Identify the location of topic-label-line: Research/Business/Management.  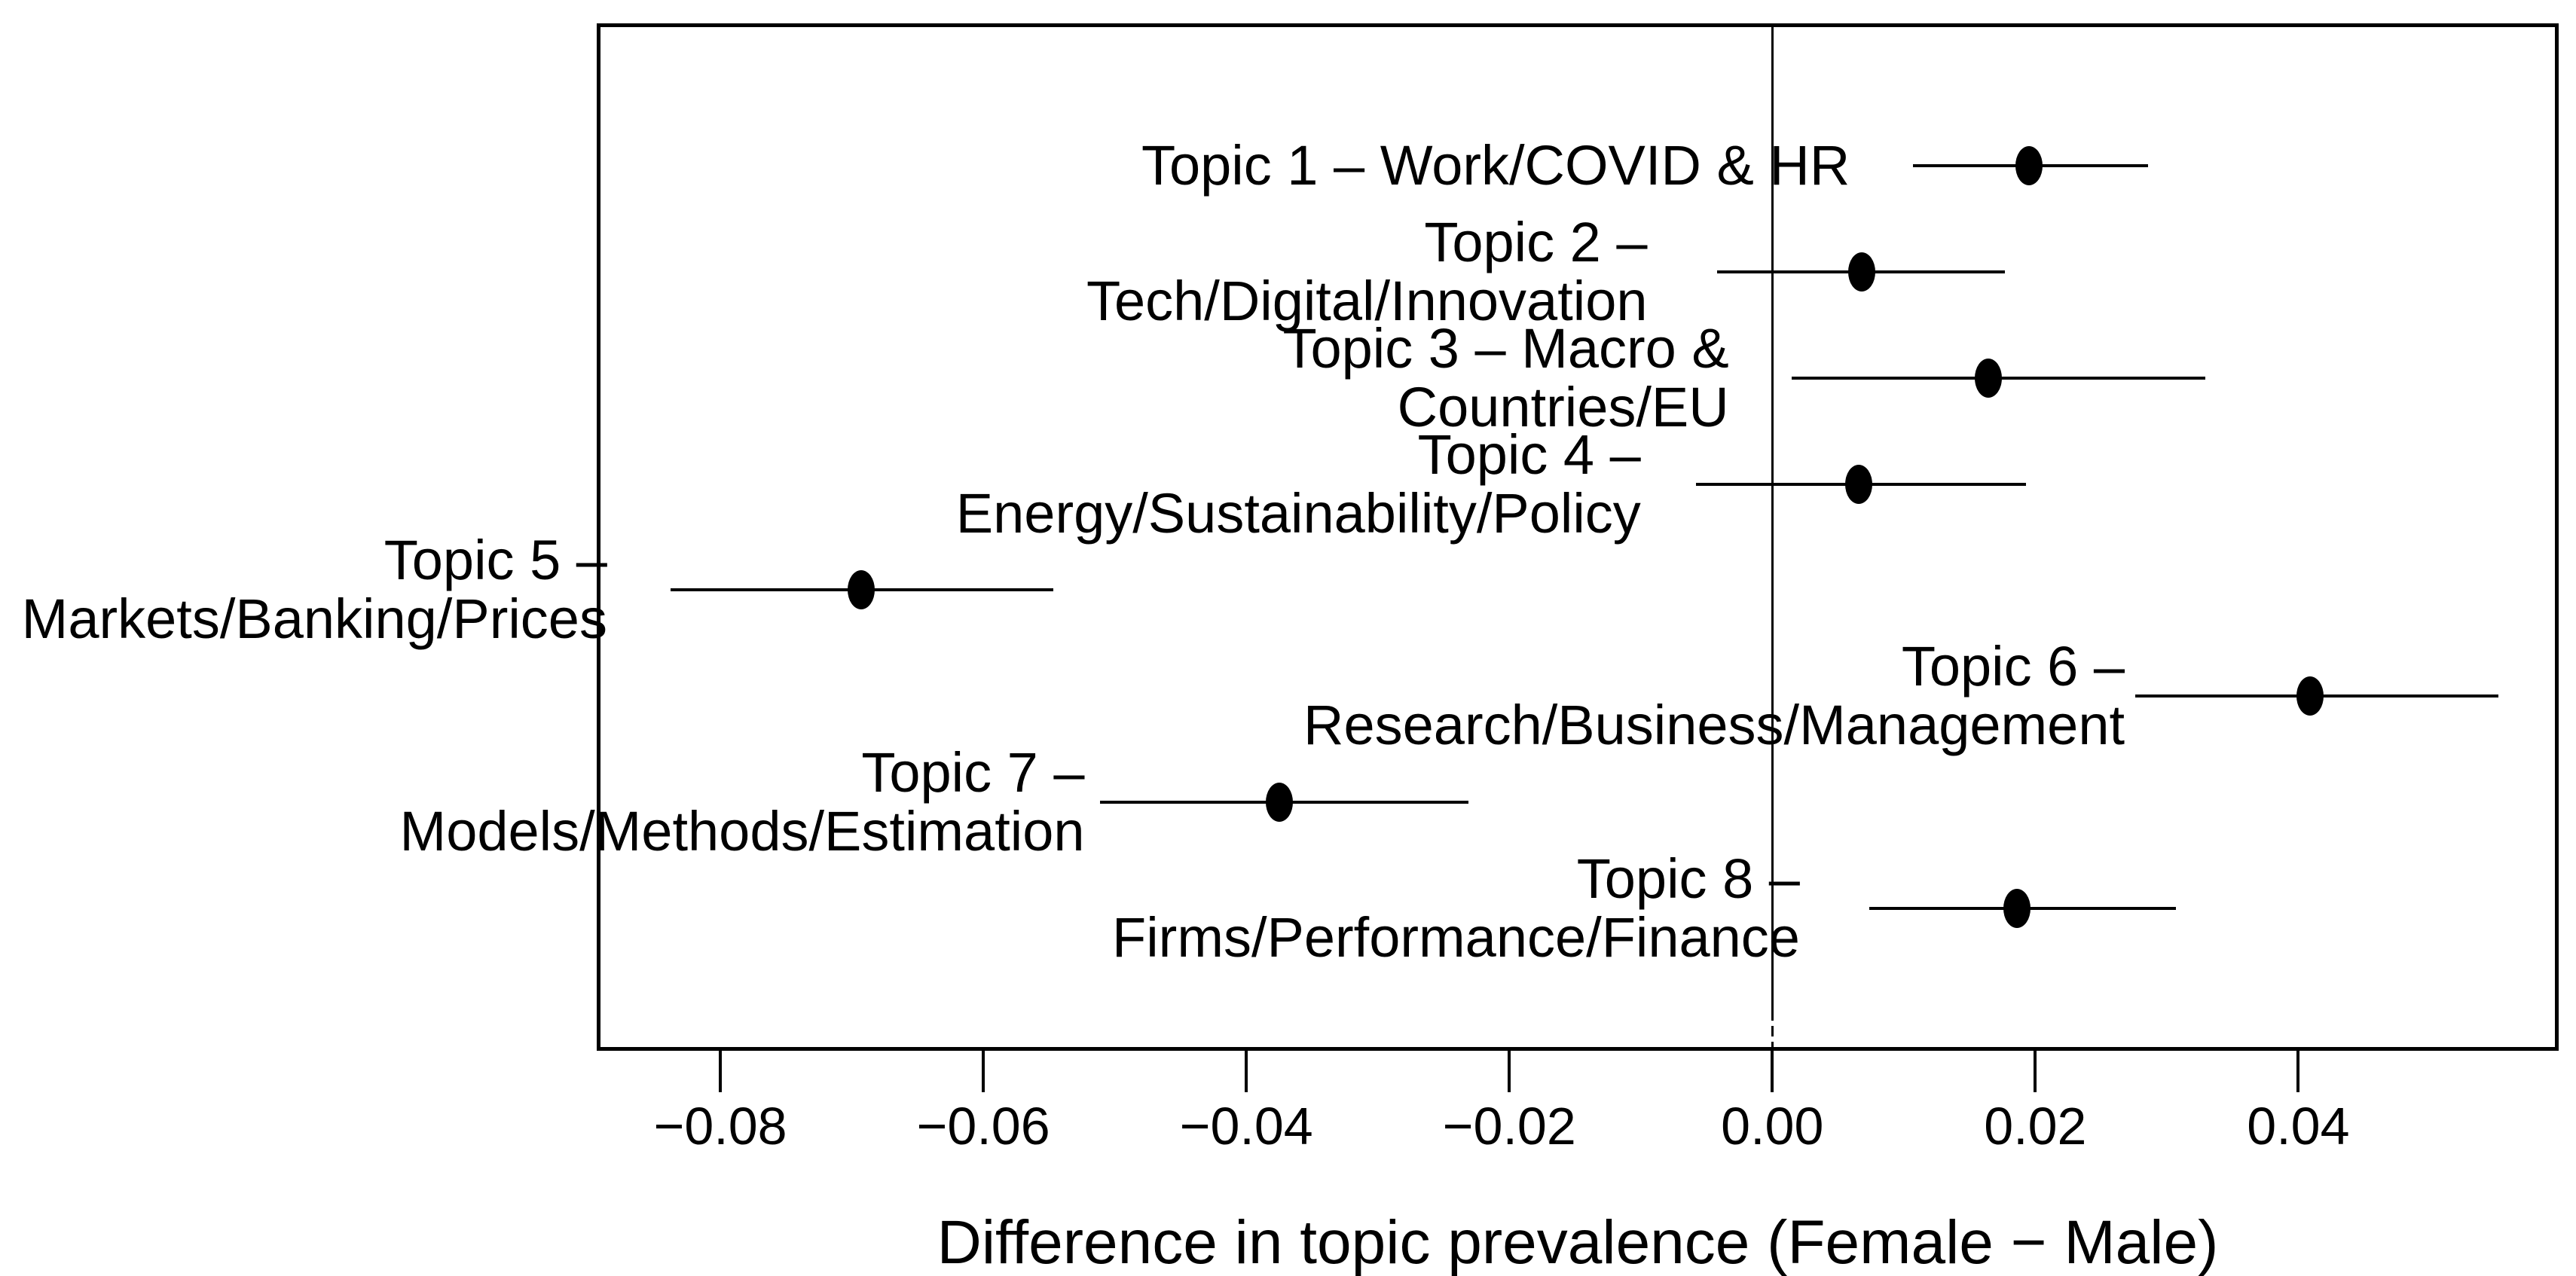
(1714, 726).